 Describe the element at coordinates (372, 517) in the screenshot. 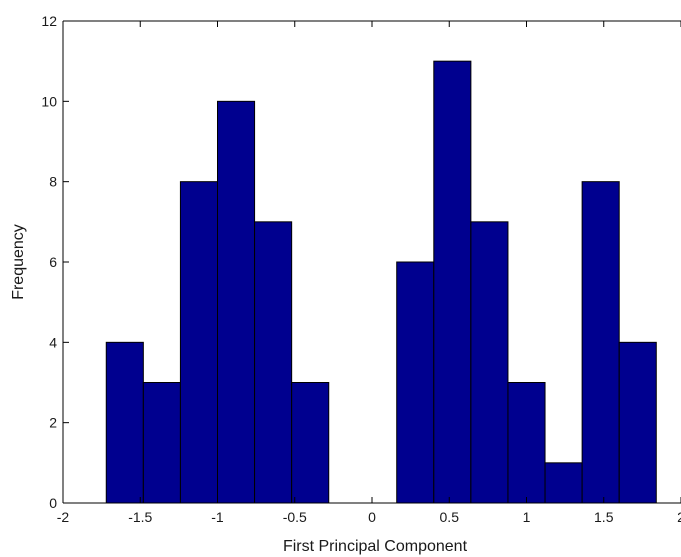

I see `x-tick-label-4: 0` at that location.